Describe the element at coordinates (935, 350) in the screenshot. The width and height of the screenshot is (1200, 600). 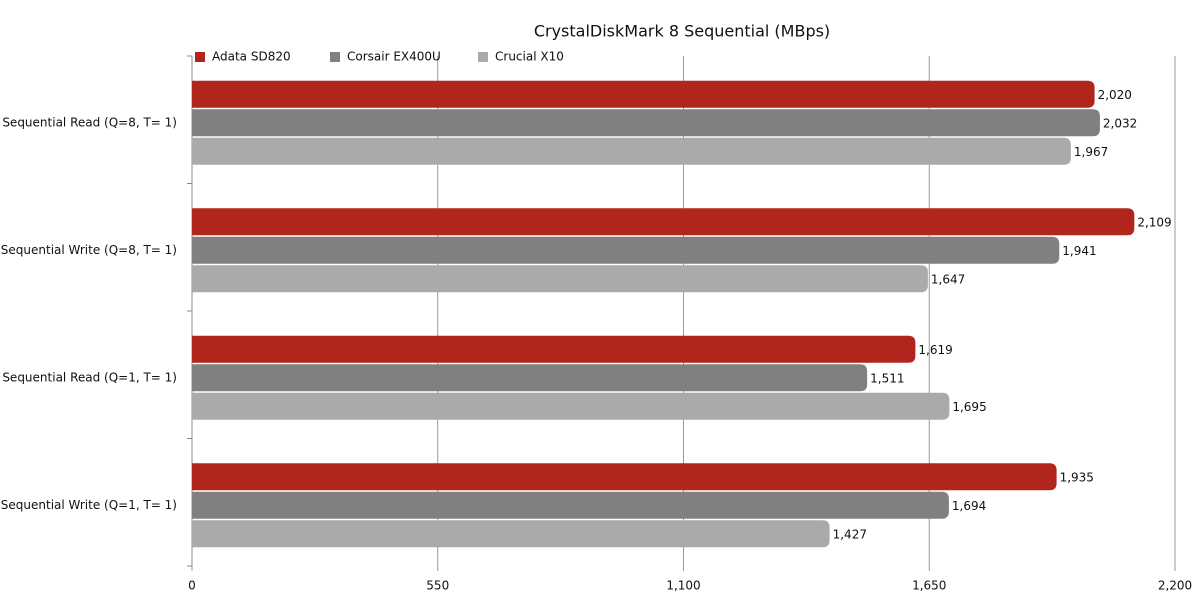
I see `data-label: 1,619` at that location.